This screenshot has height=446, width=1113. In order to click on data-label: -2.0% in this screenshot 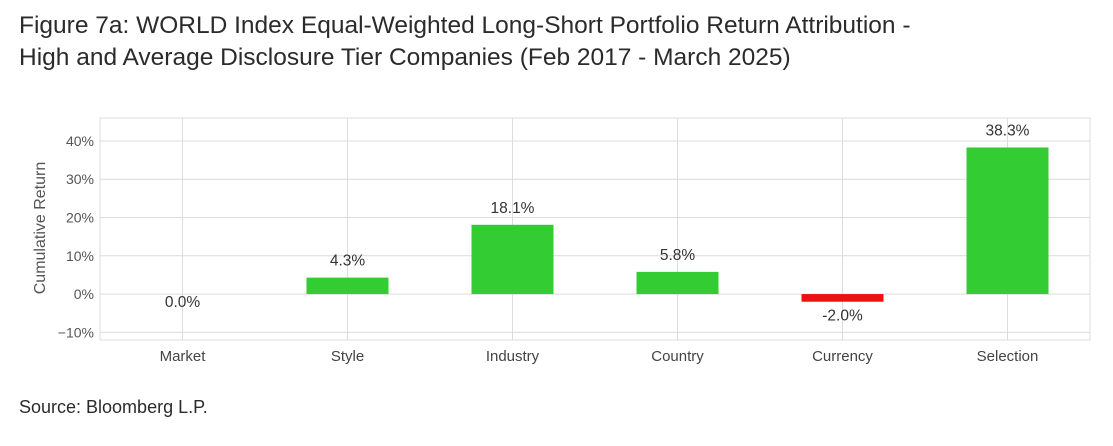, I will do `click(842, 316)`.